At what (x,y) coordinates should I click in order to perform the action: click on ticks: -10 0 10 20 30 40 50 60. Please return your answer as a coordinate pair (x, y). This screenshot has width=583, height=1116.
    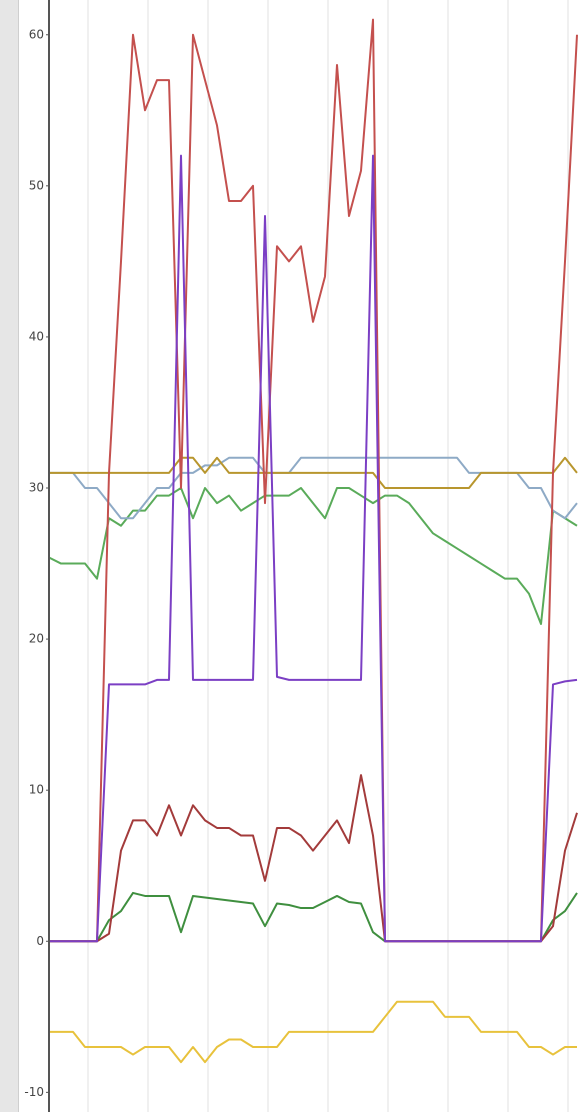
    Looking at the image, I should click on (36, 563).